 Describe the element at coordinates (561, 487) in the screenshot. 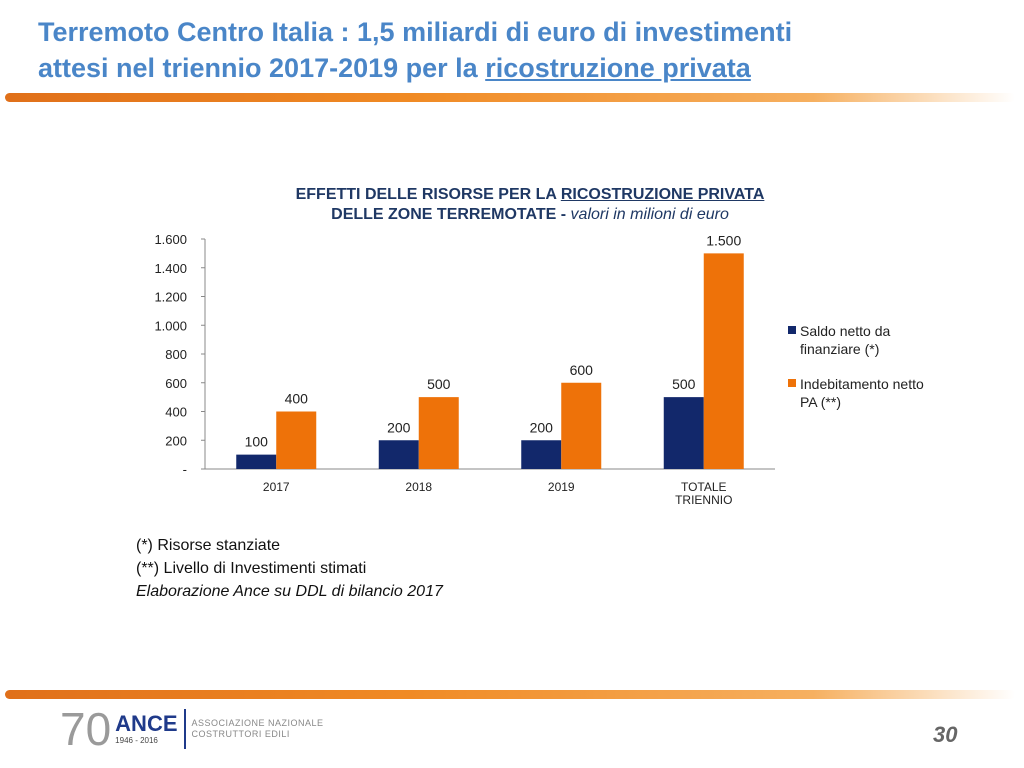

I see `x-tick-label: 2019` at that location.